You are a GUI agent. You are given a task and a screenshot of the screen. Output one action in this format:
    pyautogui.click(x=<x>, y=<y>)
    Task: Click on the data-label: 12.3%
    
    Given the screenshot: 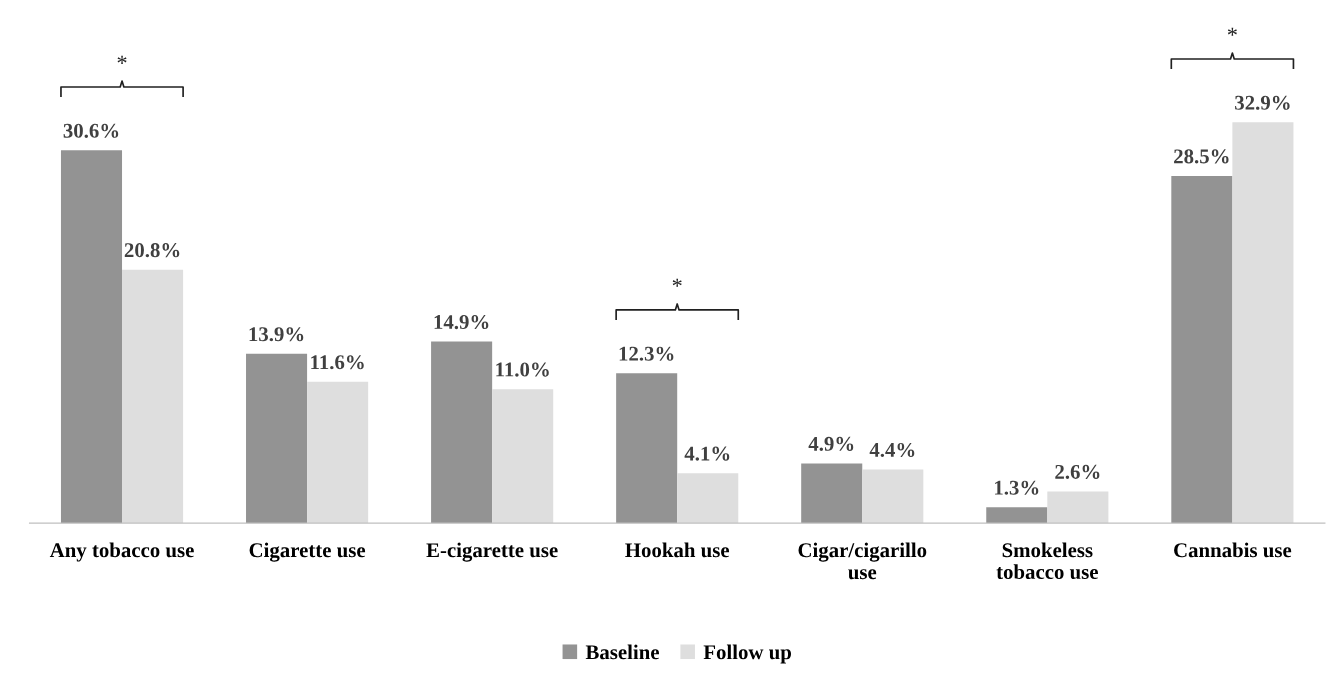 What is the action you would take?
    pyautogui.click(x=646, y=353)
    